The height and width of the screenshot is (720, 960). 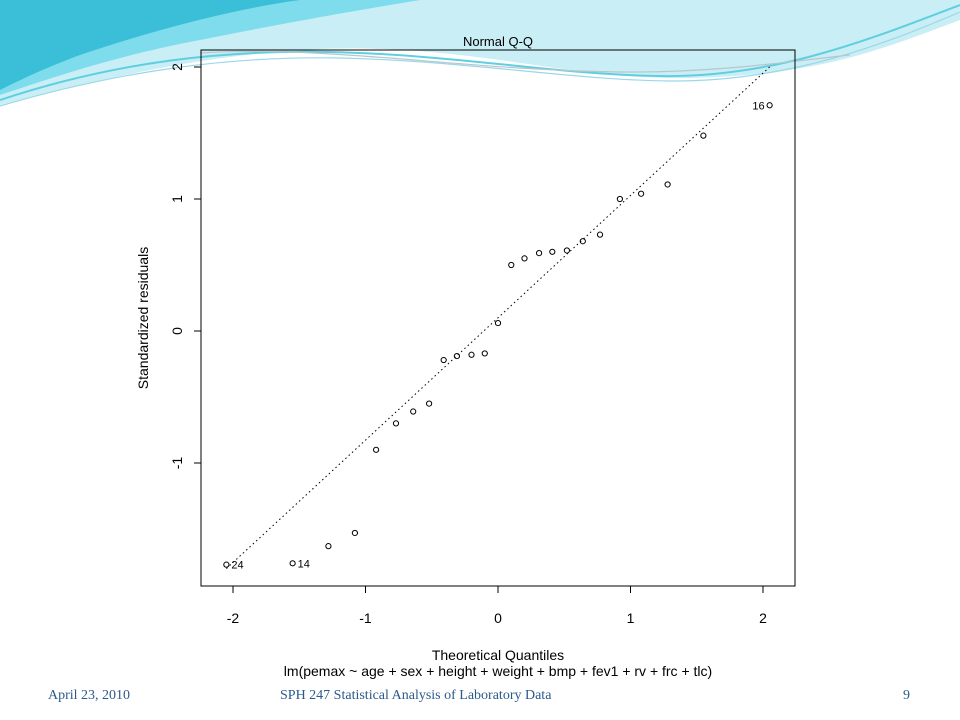 What do you see at coordinates (237, 566) in the screenshot?
I see `point-label: 24` at bounding box center [237, 566].